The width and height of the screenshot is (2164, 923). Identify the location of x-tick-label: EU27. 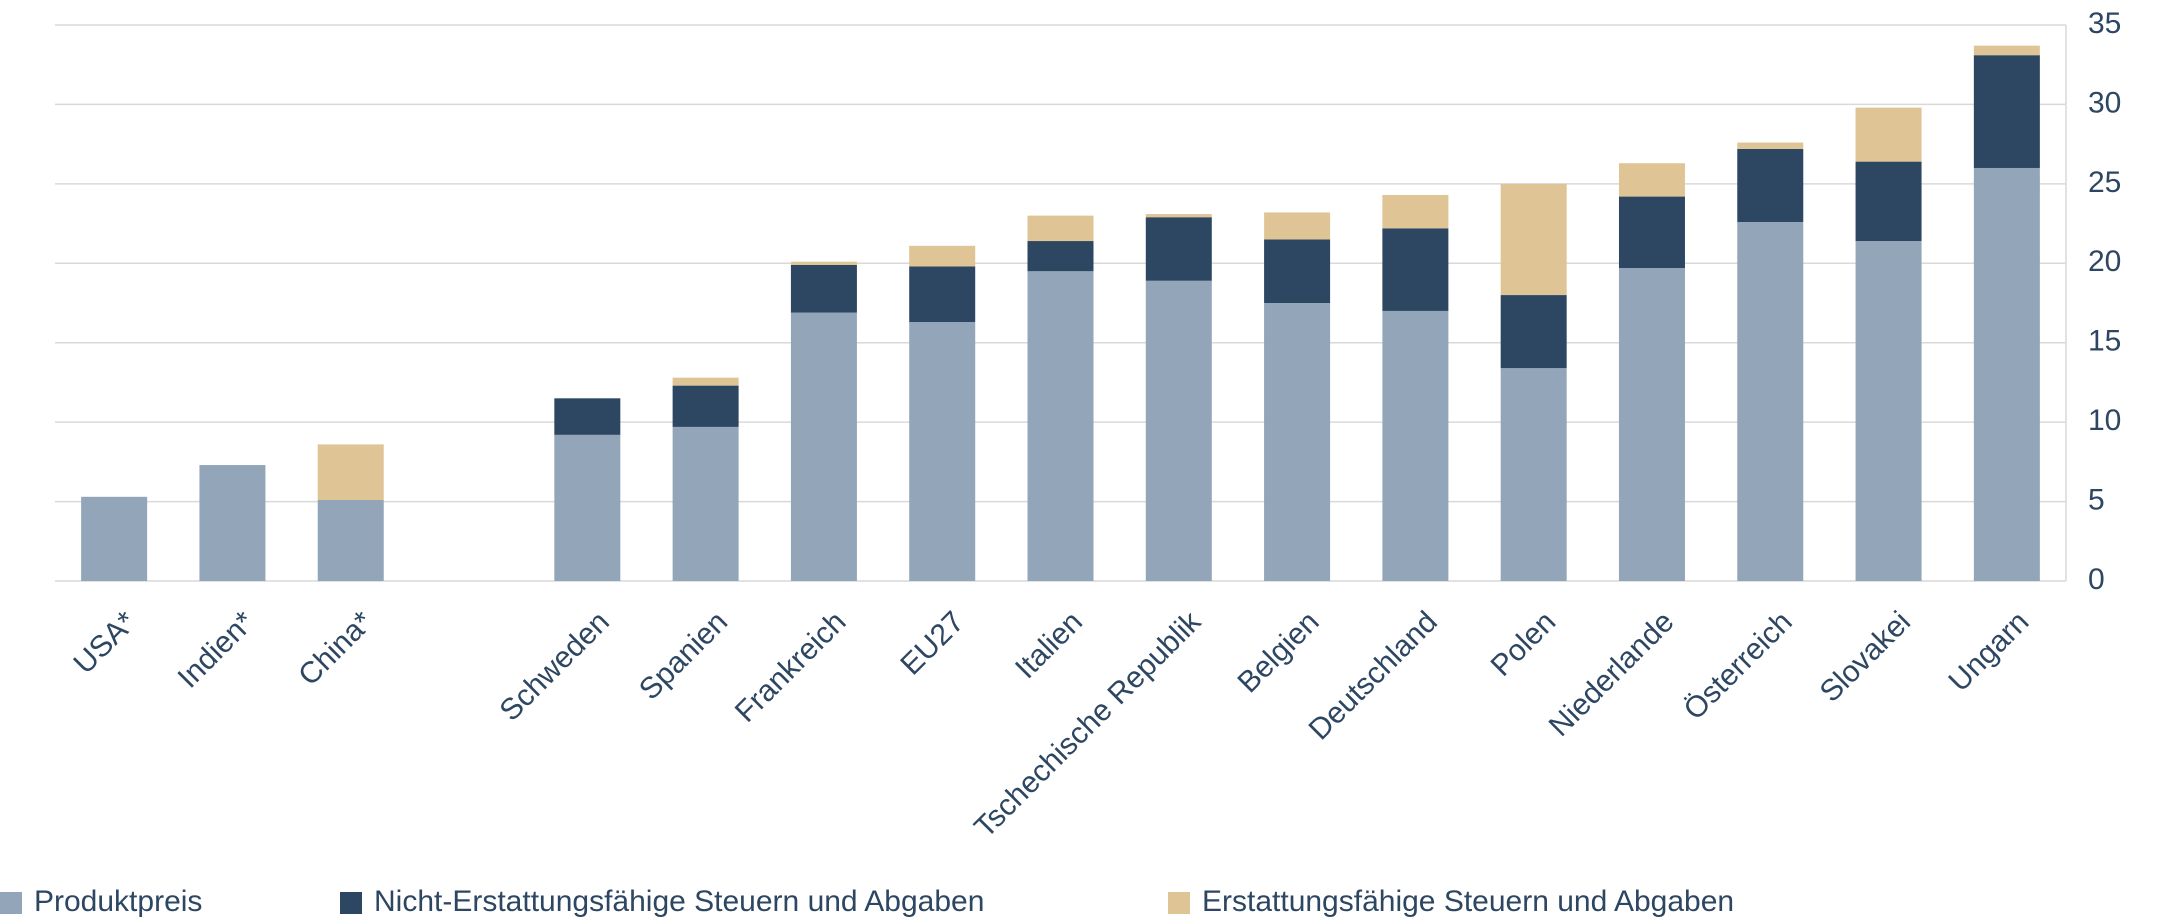
(932, 643).